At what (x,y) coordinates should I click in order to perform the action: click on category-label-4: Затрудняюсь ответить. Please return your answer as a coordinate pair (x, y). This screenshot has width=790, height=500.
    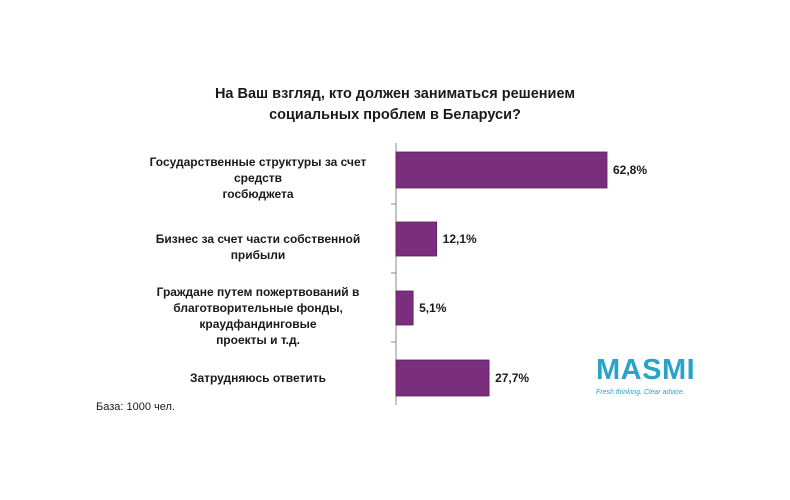
    Looking at the image, I should click on (258, 378).